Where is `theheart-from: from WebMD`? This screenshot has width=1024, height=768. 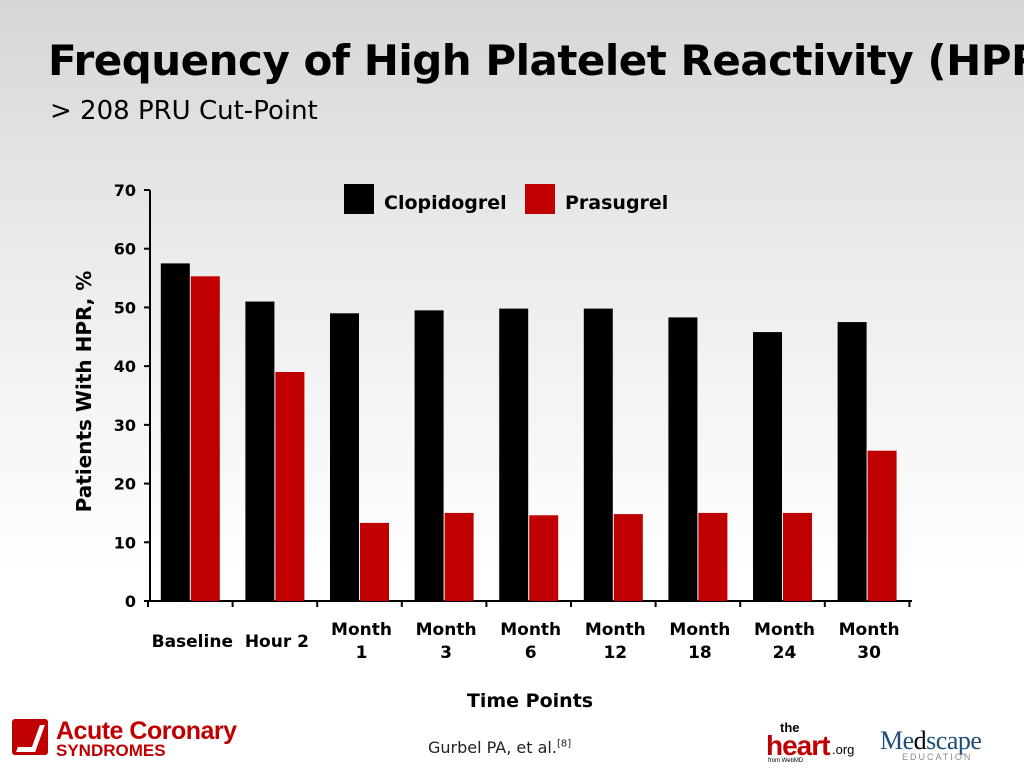
theheart-from: from WebMD is located at coordinates (786, 761).